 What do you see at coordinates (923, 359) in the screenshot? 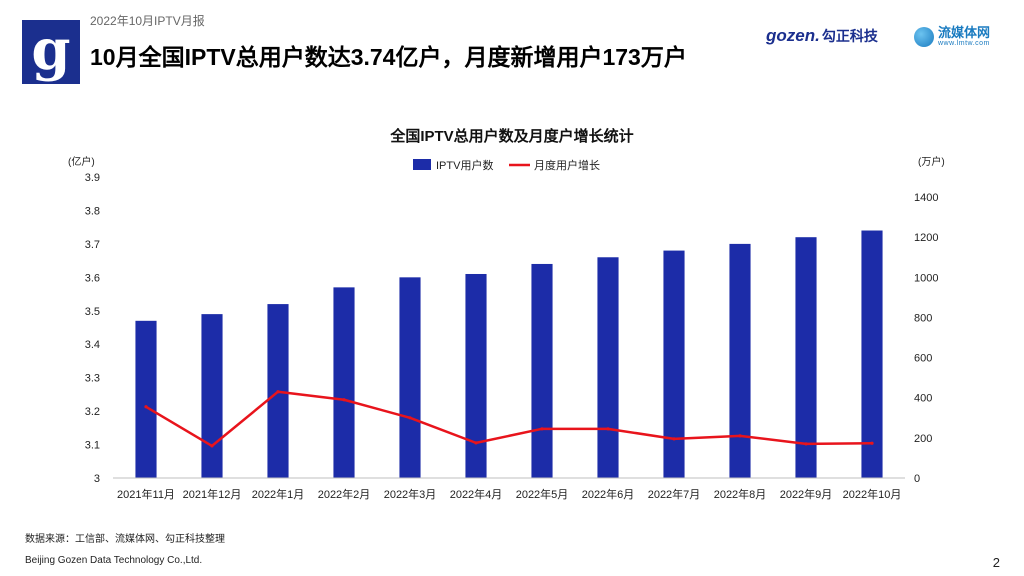
I see `y-right-tick: 600` at bounding box center [923, 359].